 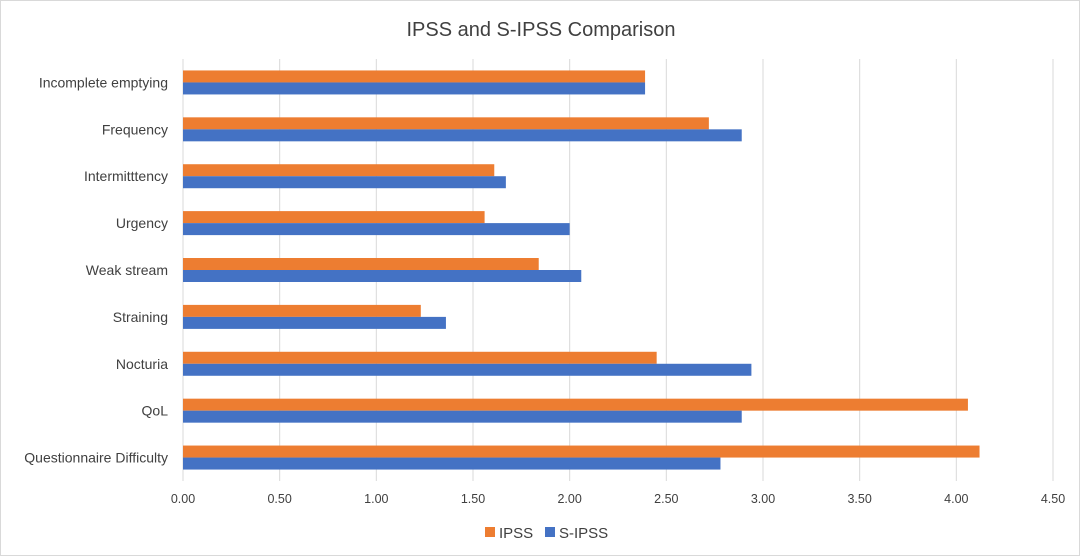 What do you see at coordinates (666, 499) in the screenshot?
I see `x-tick-label: 2.50` at bounding box center [666, 499].